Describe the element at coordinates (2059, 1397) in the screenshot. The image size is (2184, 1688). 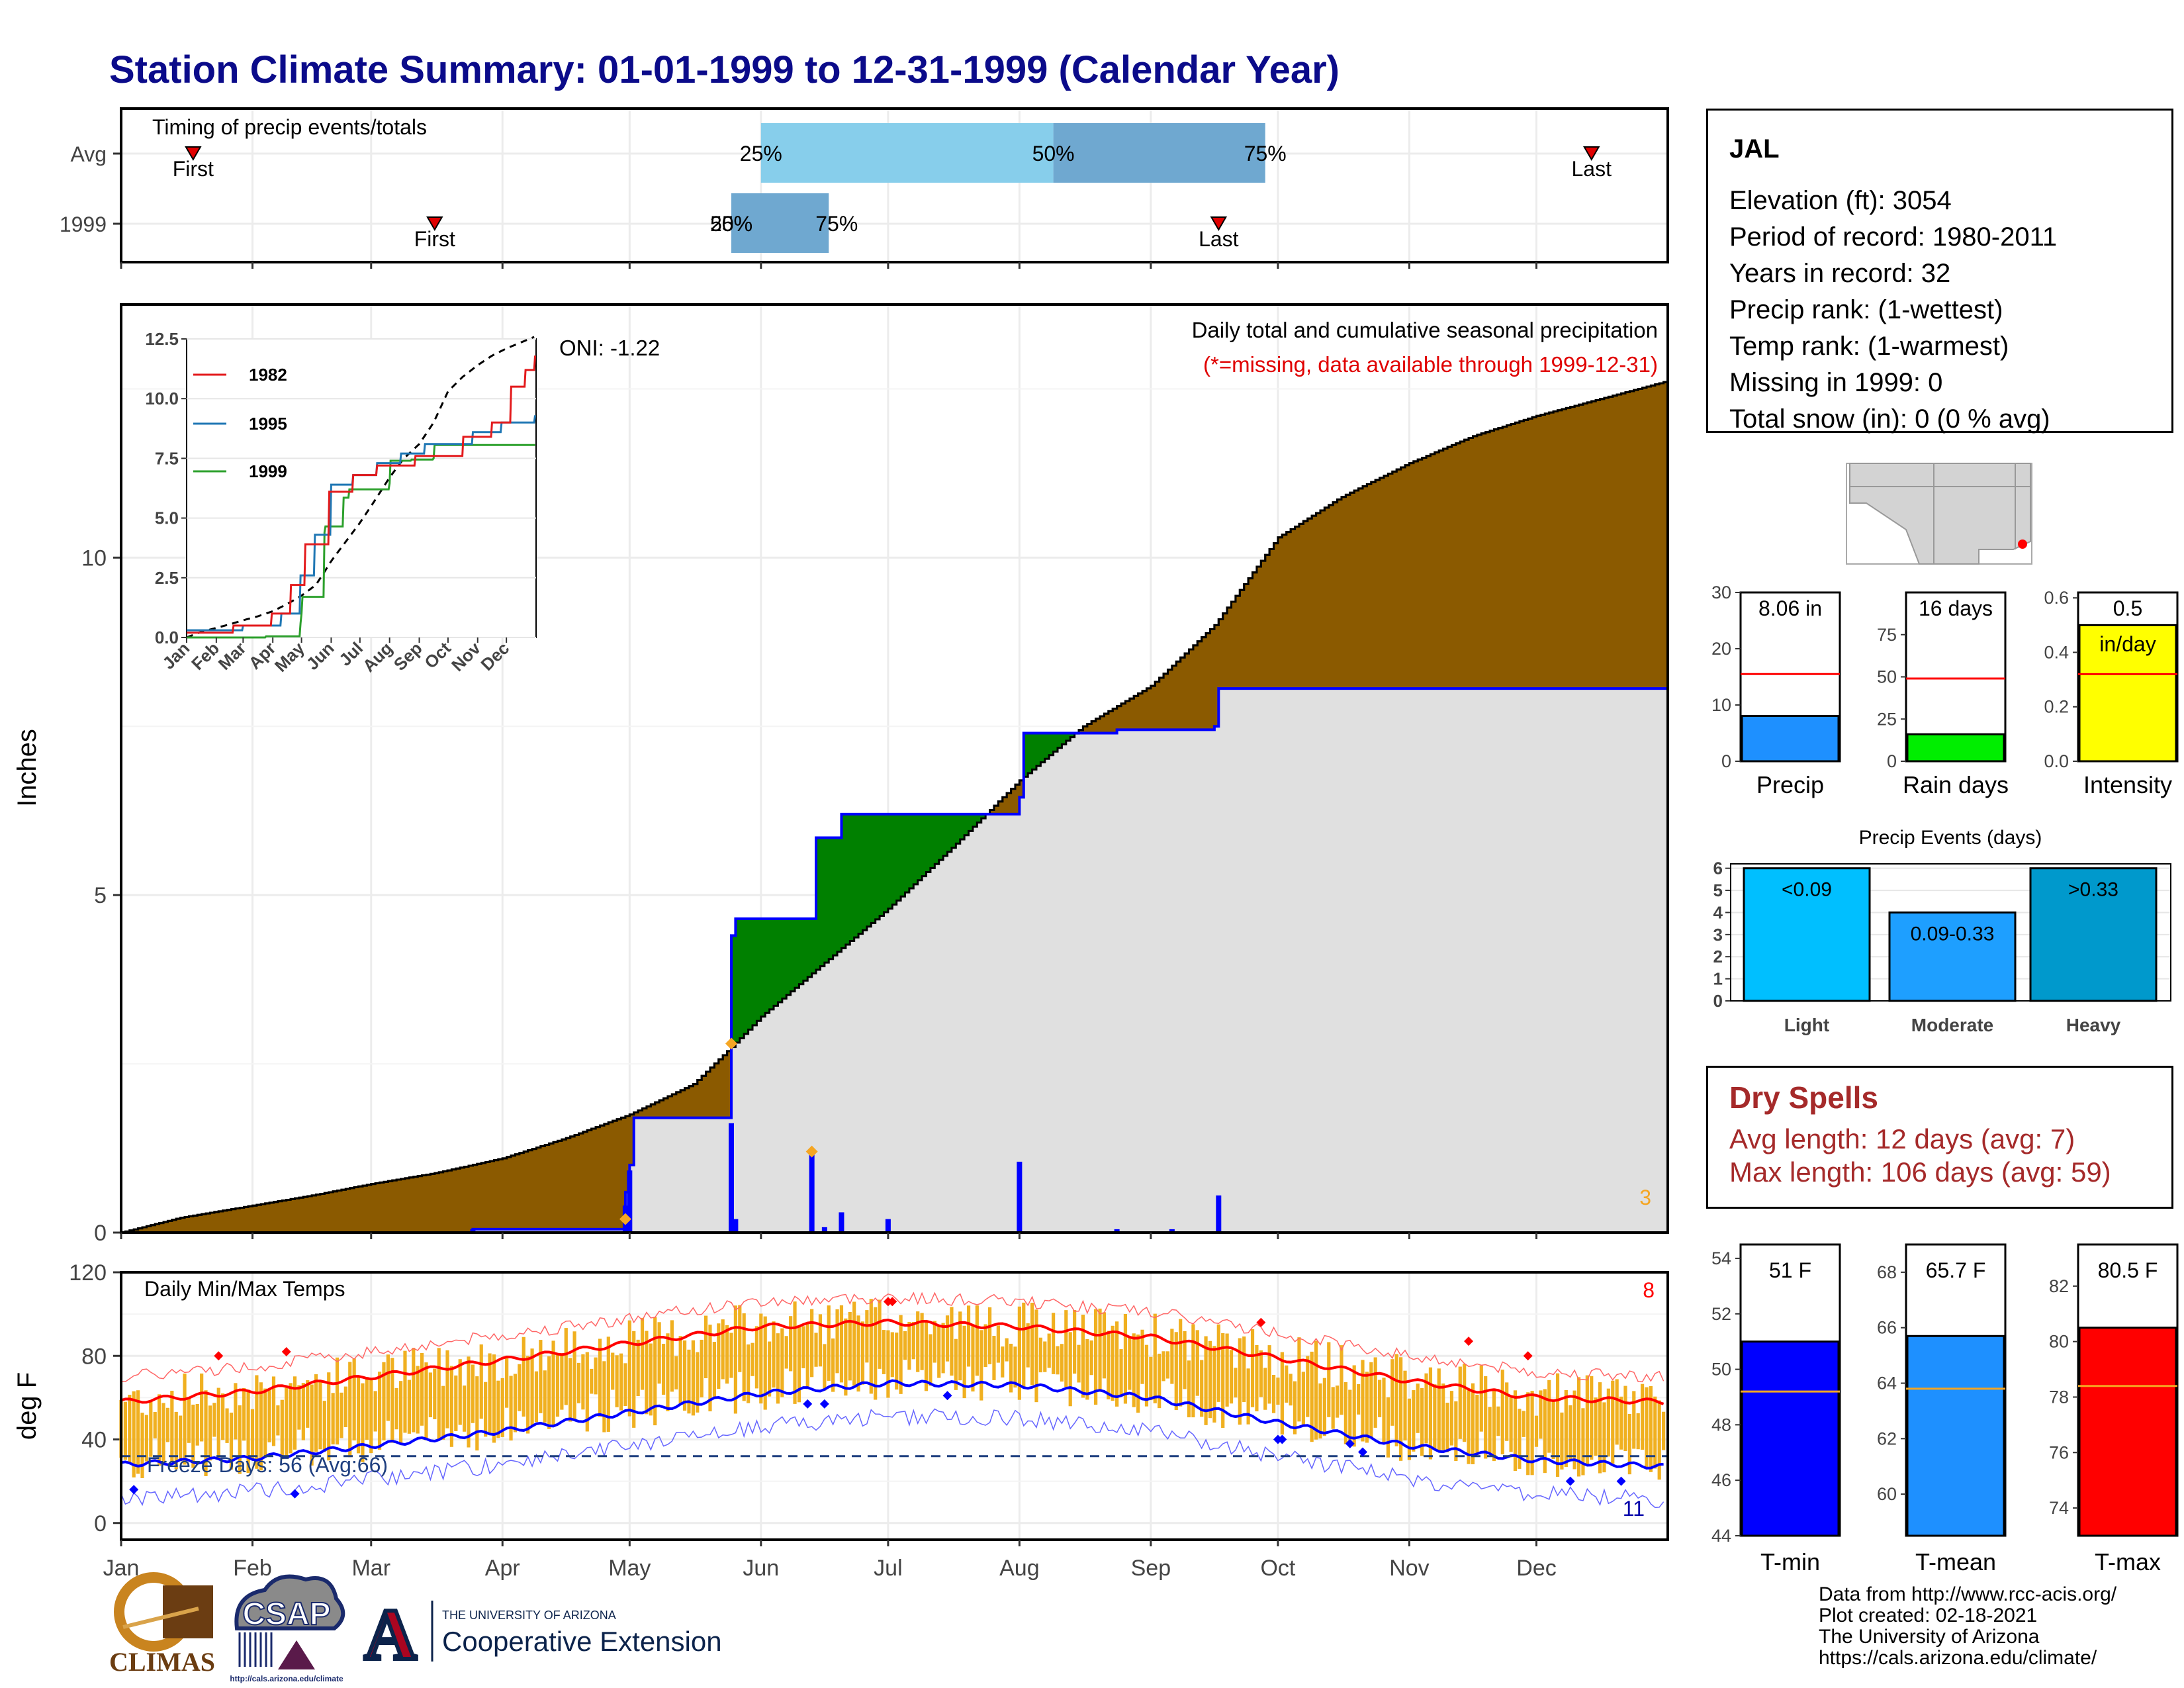
I see `mini-tick-label: 78` at that location.